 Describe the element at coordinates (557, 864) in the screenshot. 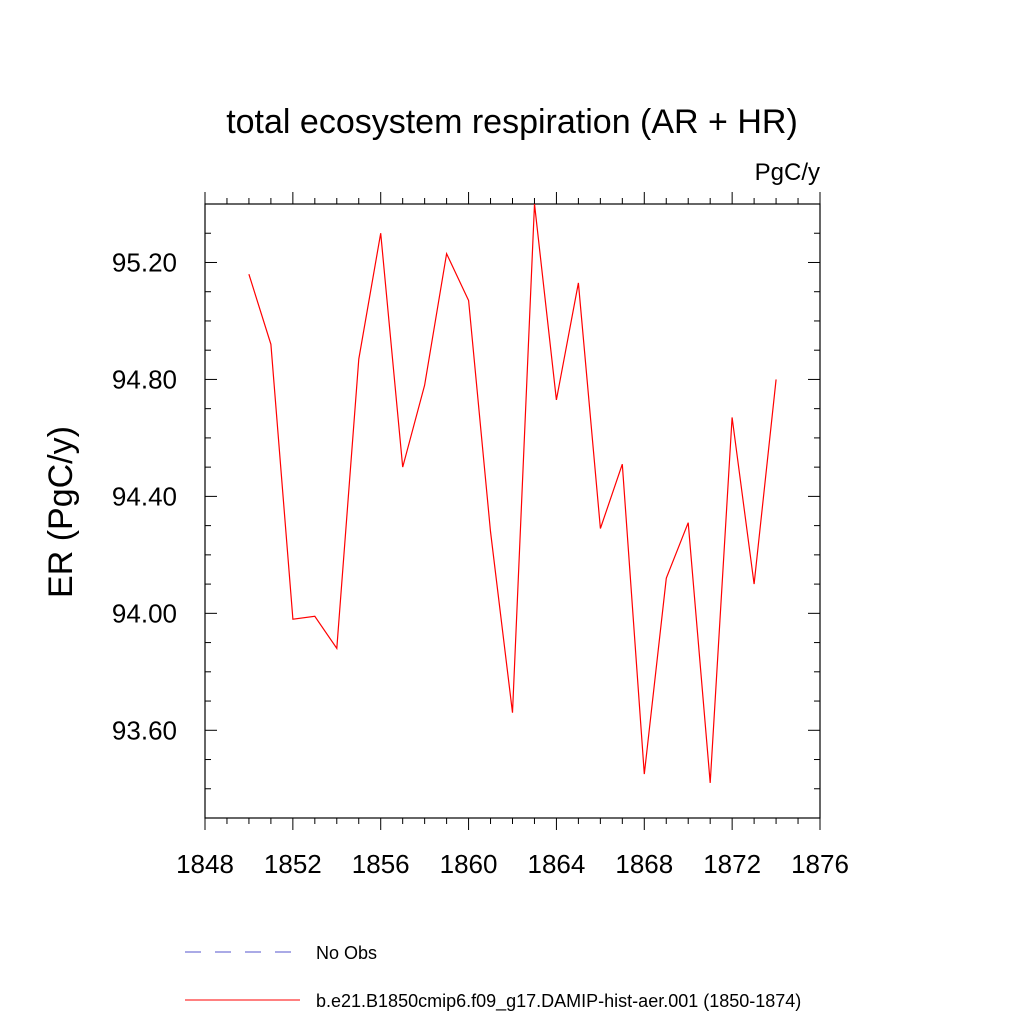

I see `x-tick-label: 1864` at that location.